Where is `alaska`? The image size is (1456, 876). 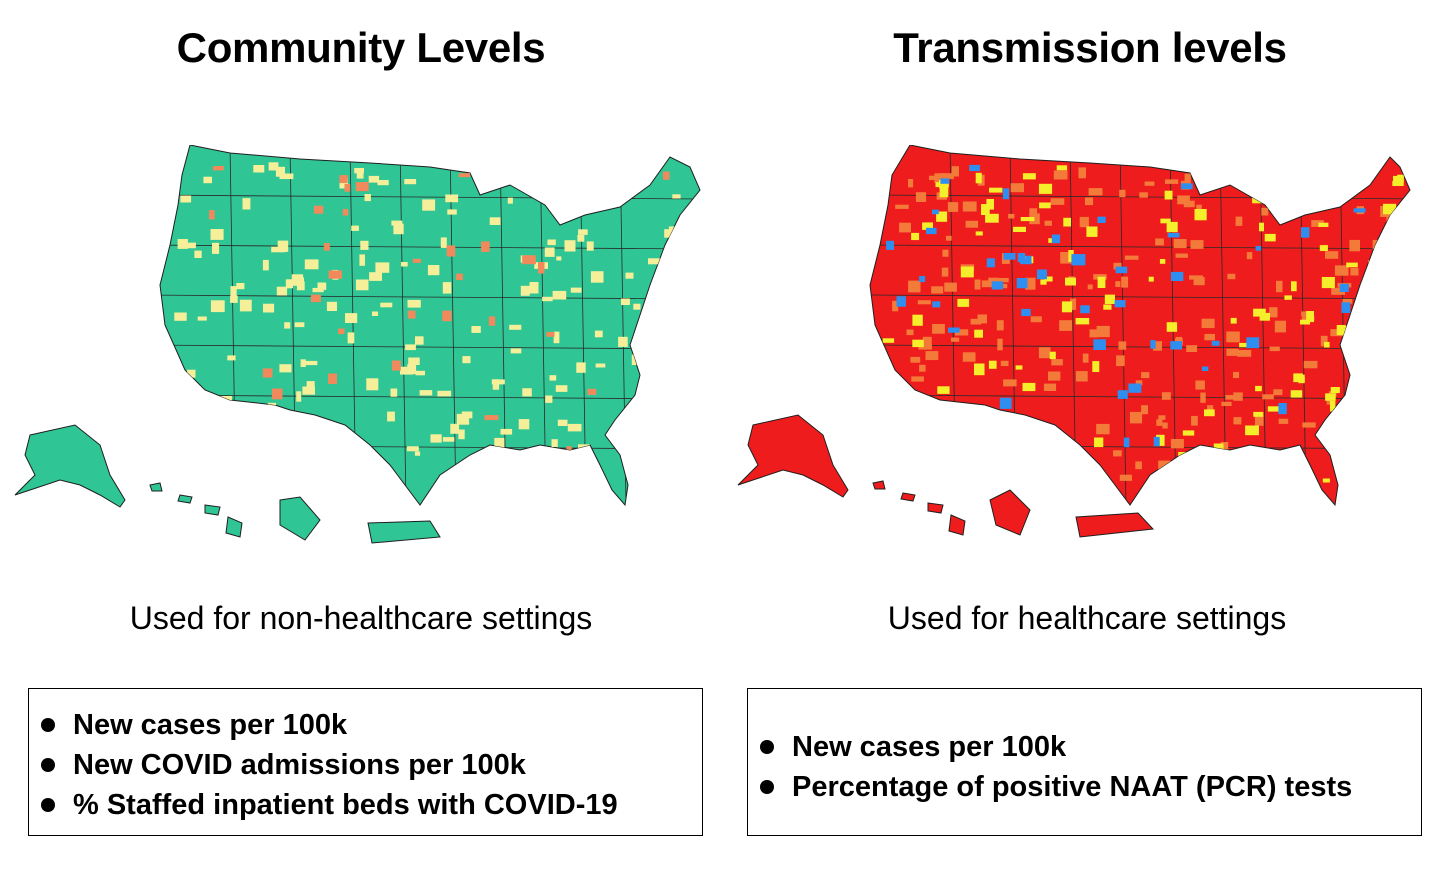
alaska is located at coordinates (793, 456).